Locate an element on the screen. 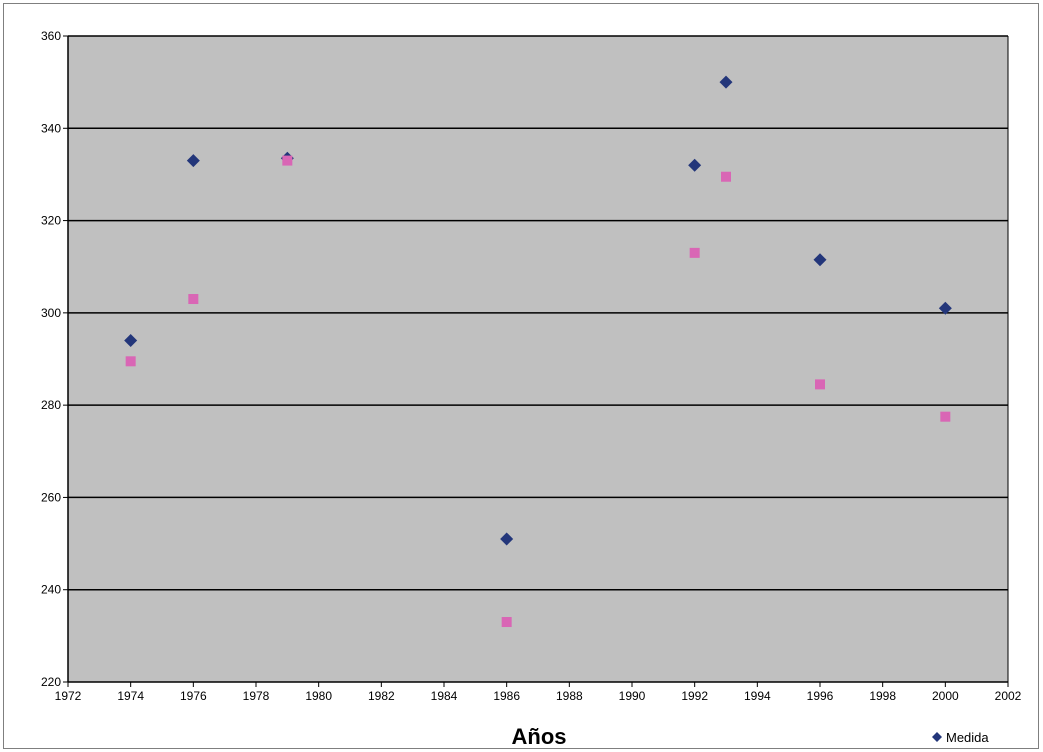  y-tick-label: 260 is located at coordinates (51, 497).